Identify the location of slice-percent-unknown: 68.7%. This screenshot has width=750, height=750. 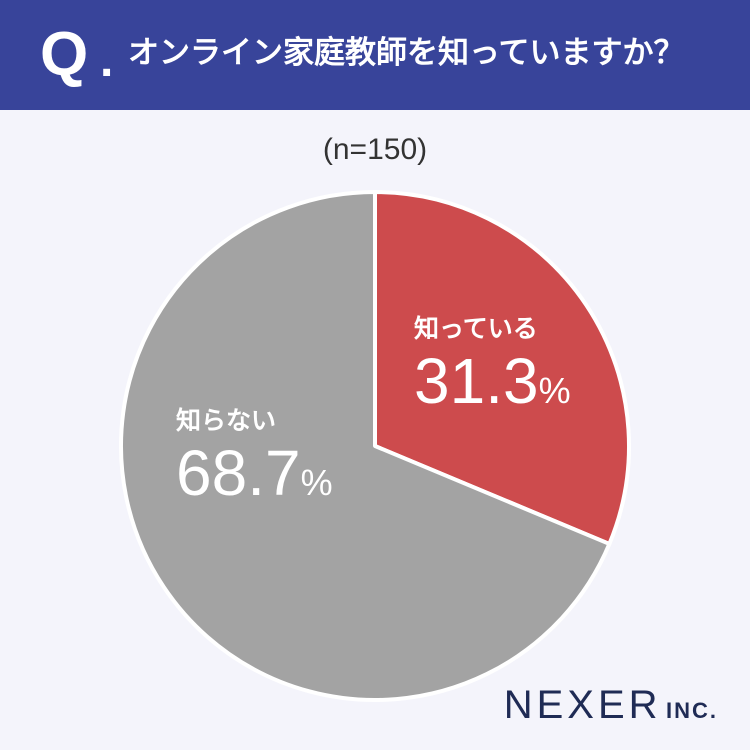
(254, 478).